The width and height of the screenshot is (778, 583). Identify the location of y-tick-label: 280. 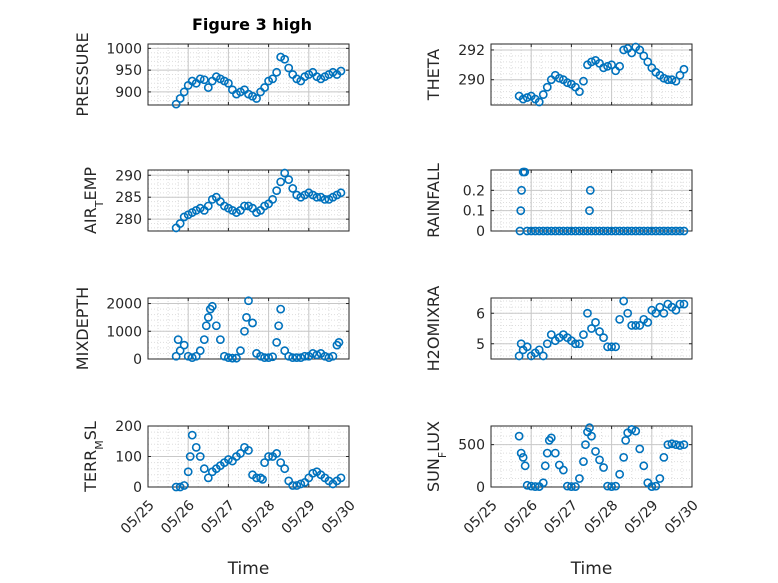
(128, 220).